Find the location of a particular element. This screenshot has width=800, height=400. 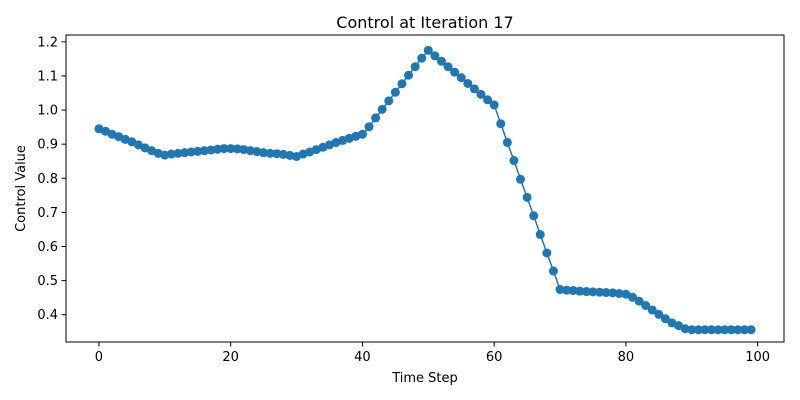

y-tick-label: 0.8 is located at coordinates (47, 179).